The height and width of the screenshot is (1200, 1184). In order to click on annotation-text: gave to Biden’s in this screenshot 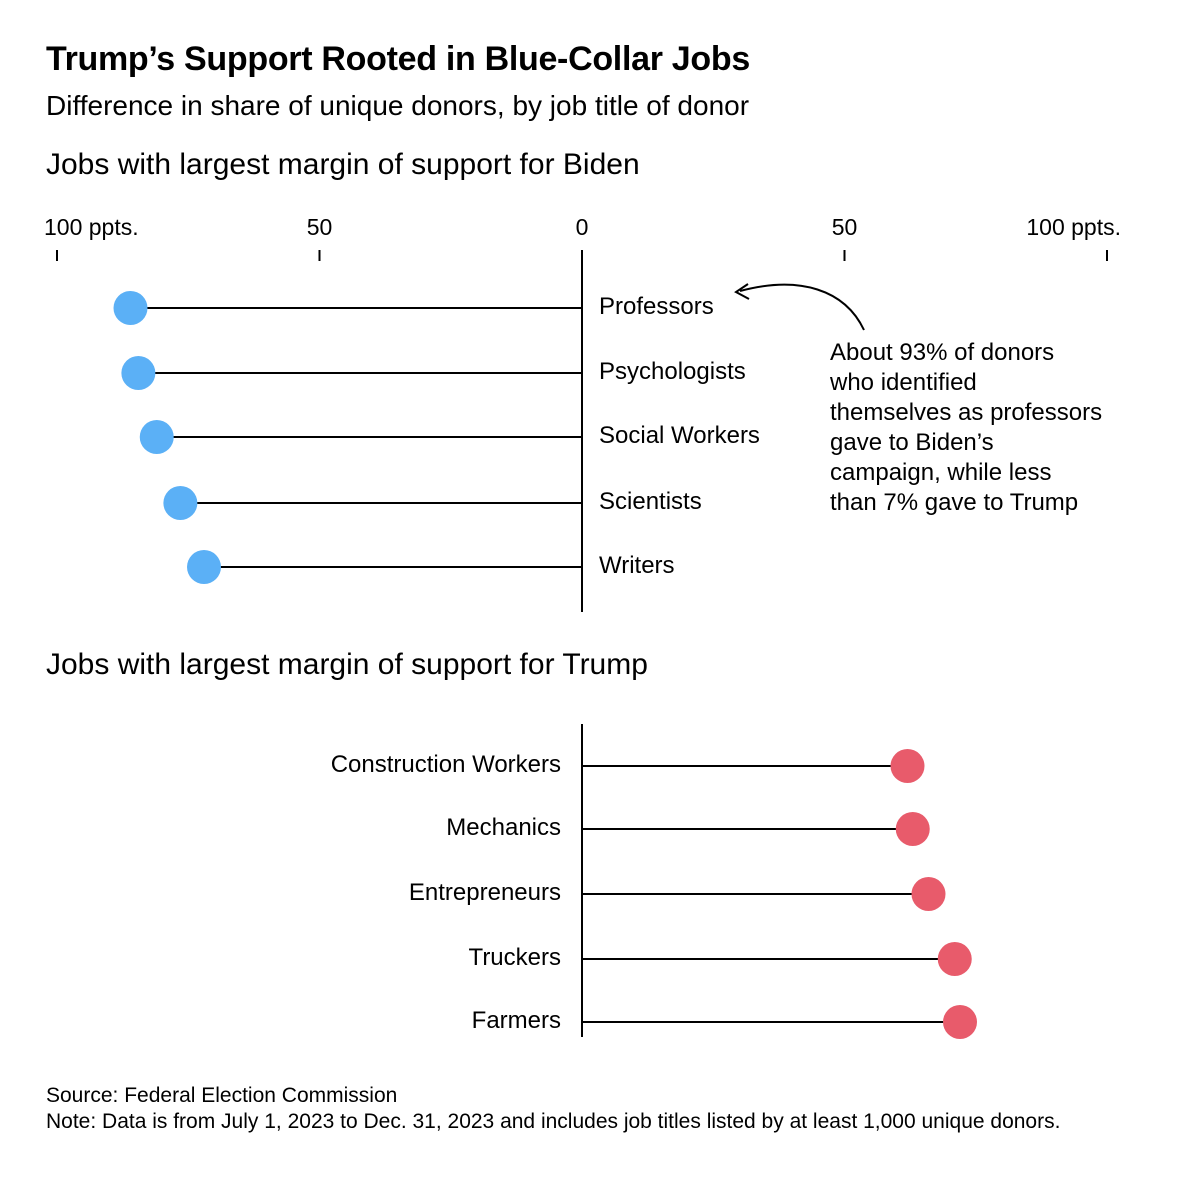, I will do `click(912, 442)`.